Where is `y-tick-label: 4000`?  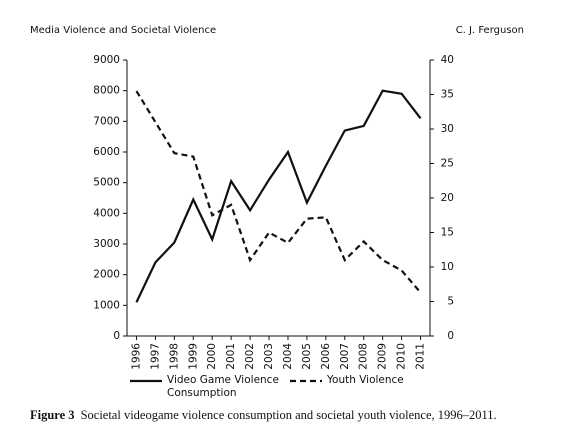 y-tick-label: 4000 is located at coordinates (106, 213).